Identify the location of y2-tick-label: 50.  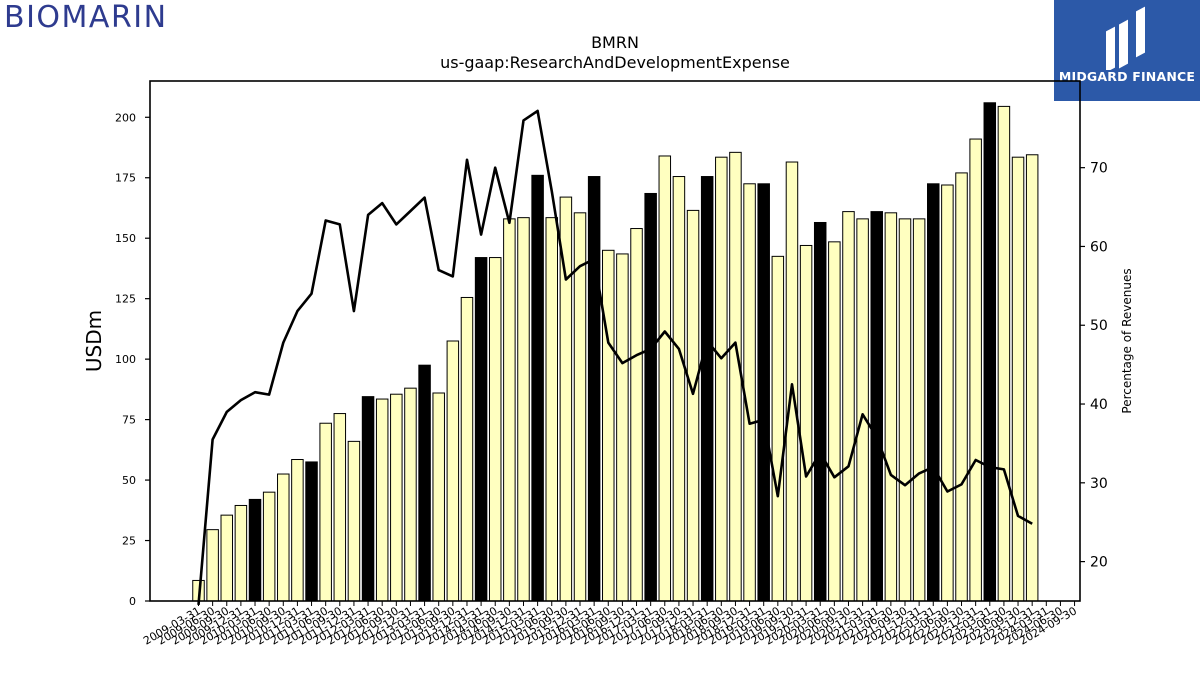
(1099, 326).